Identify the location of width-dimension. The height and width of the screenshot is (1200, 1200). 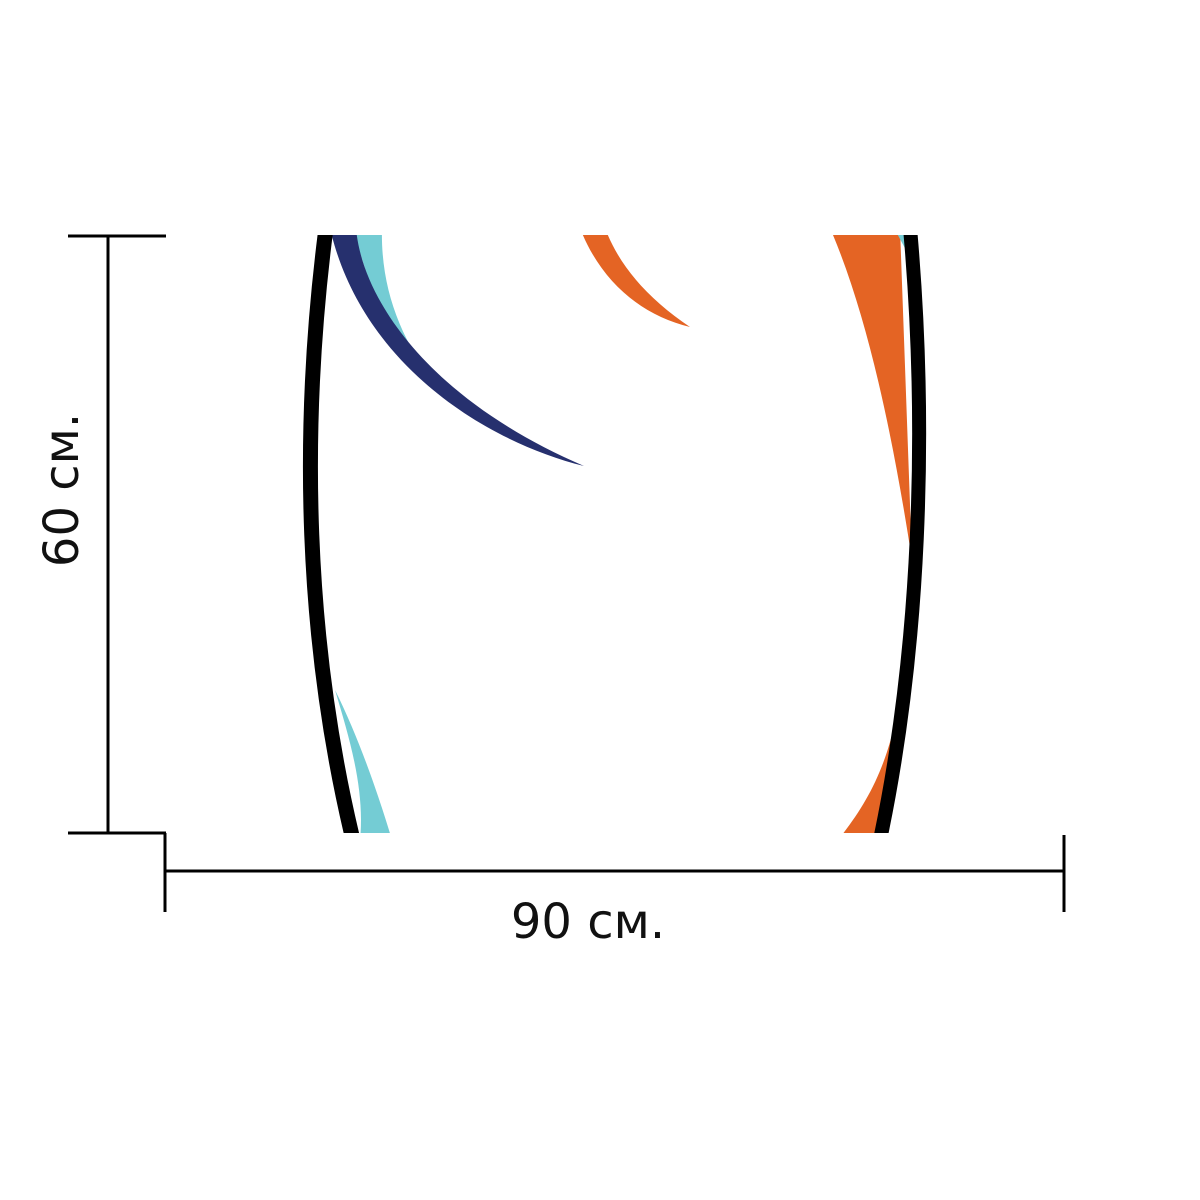
(614, 872).